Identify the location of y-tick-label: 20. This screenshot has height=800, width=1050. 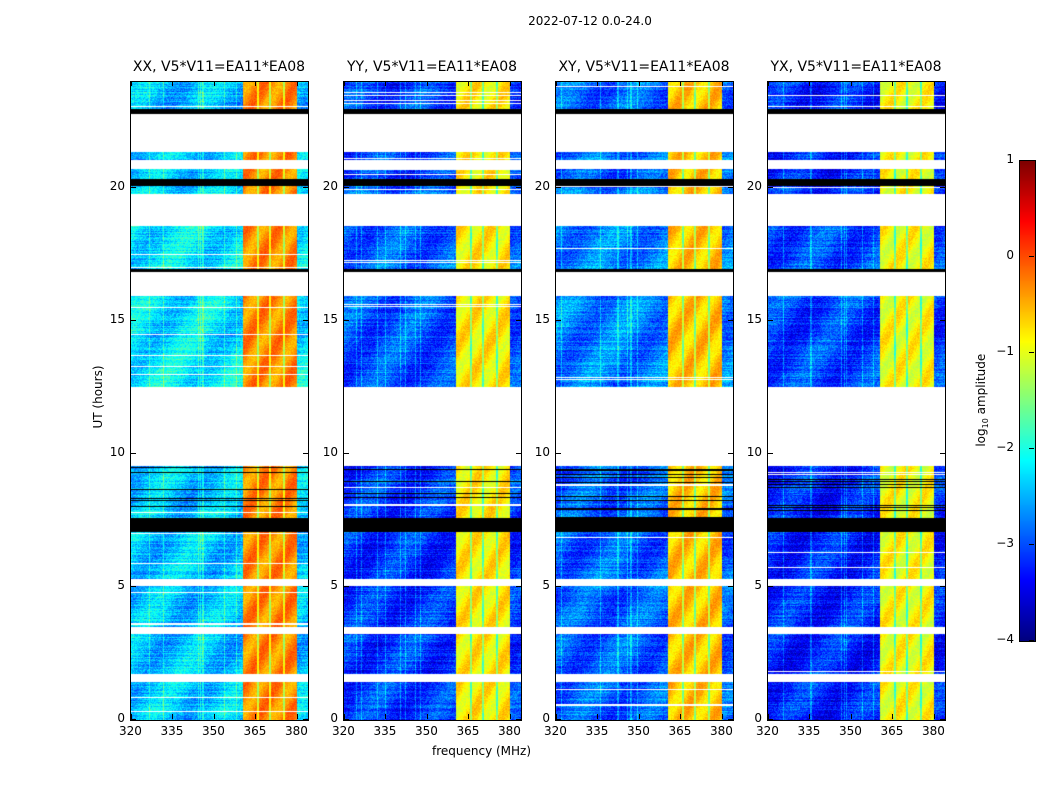
(542, 186).